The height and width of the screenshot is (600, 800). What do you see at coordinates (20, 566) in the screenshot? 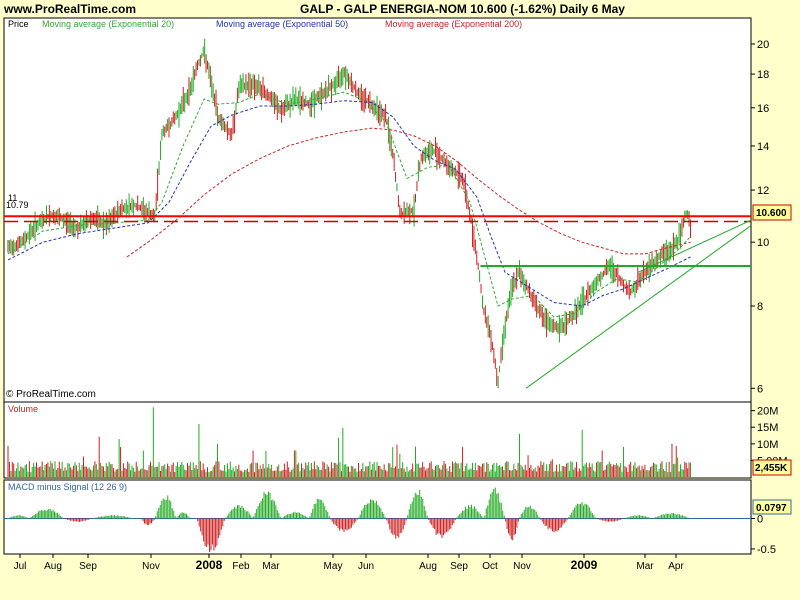
I see `x-tick-label: Jul` at bounding box center [20, 566].